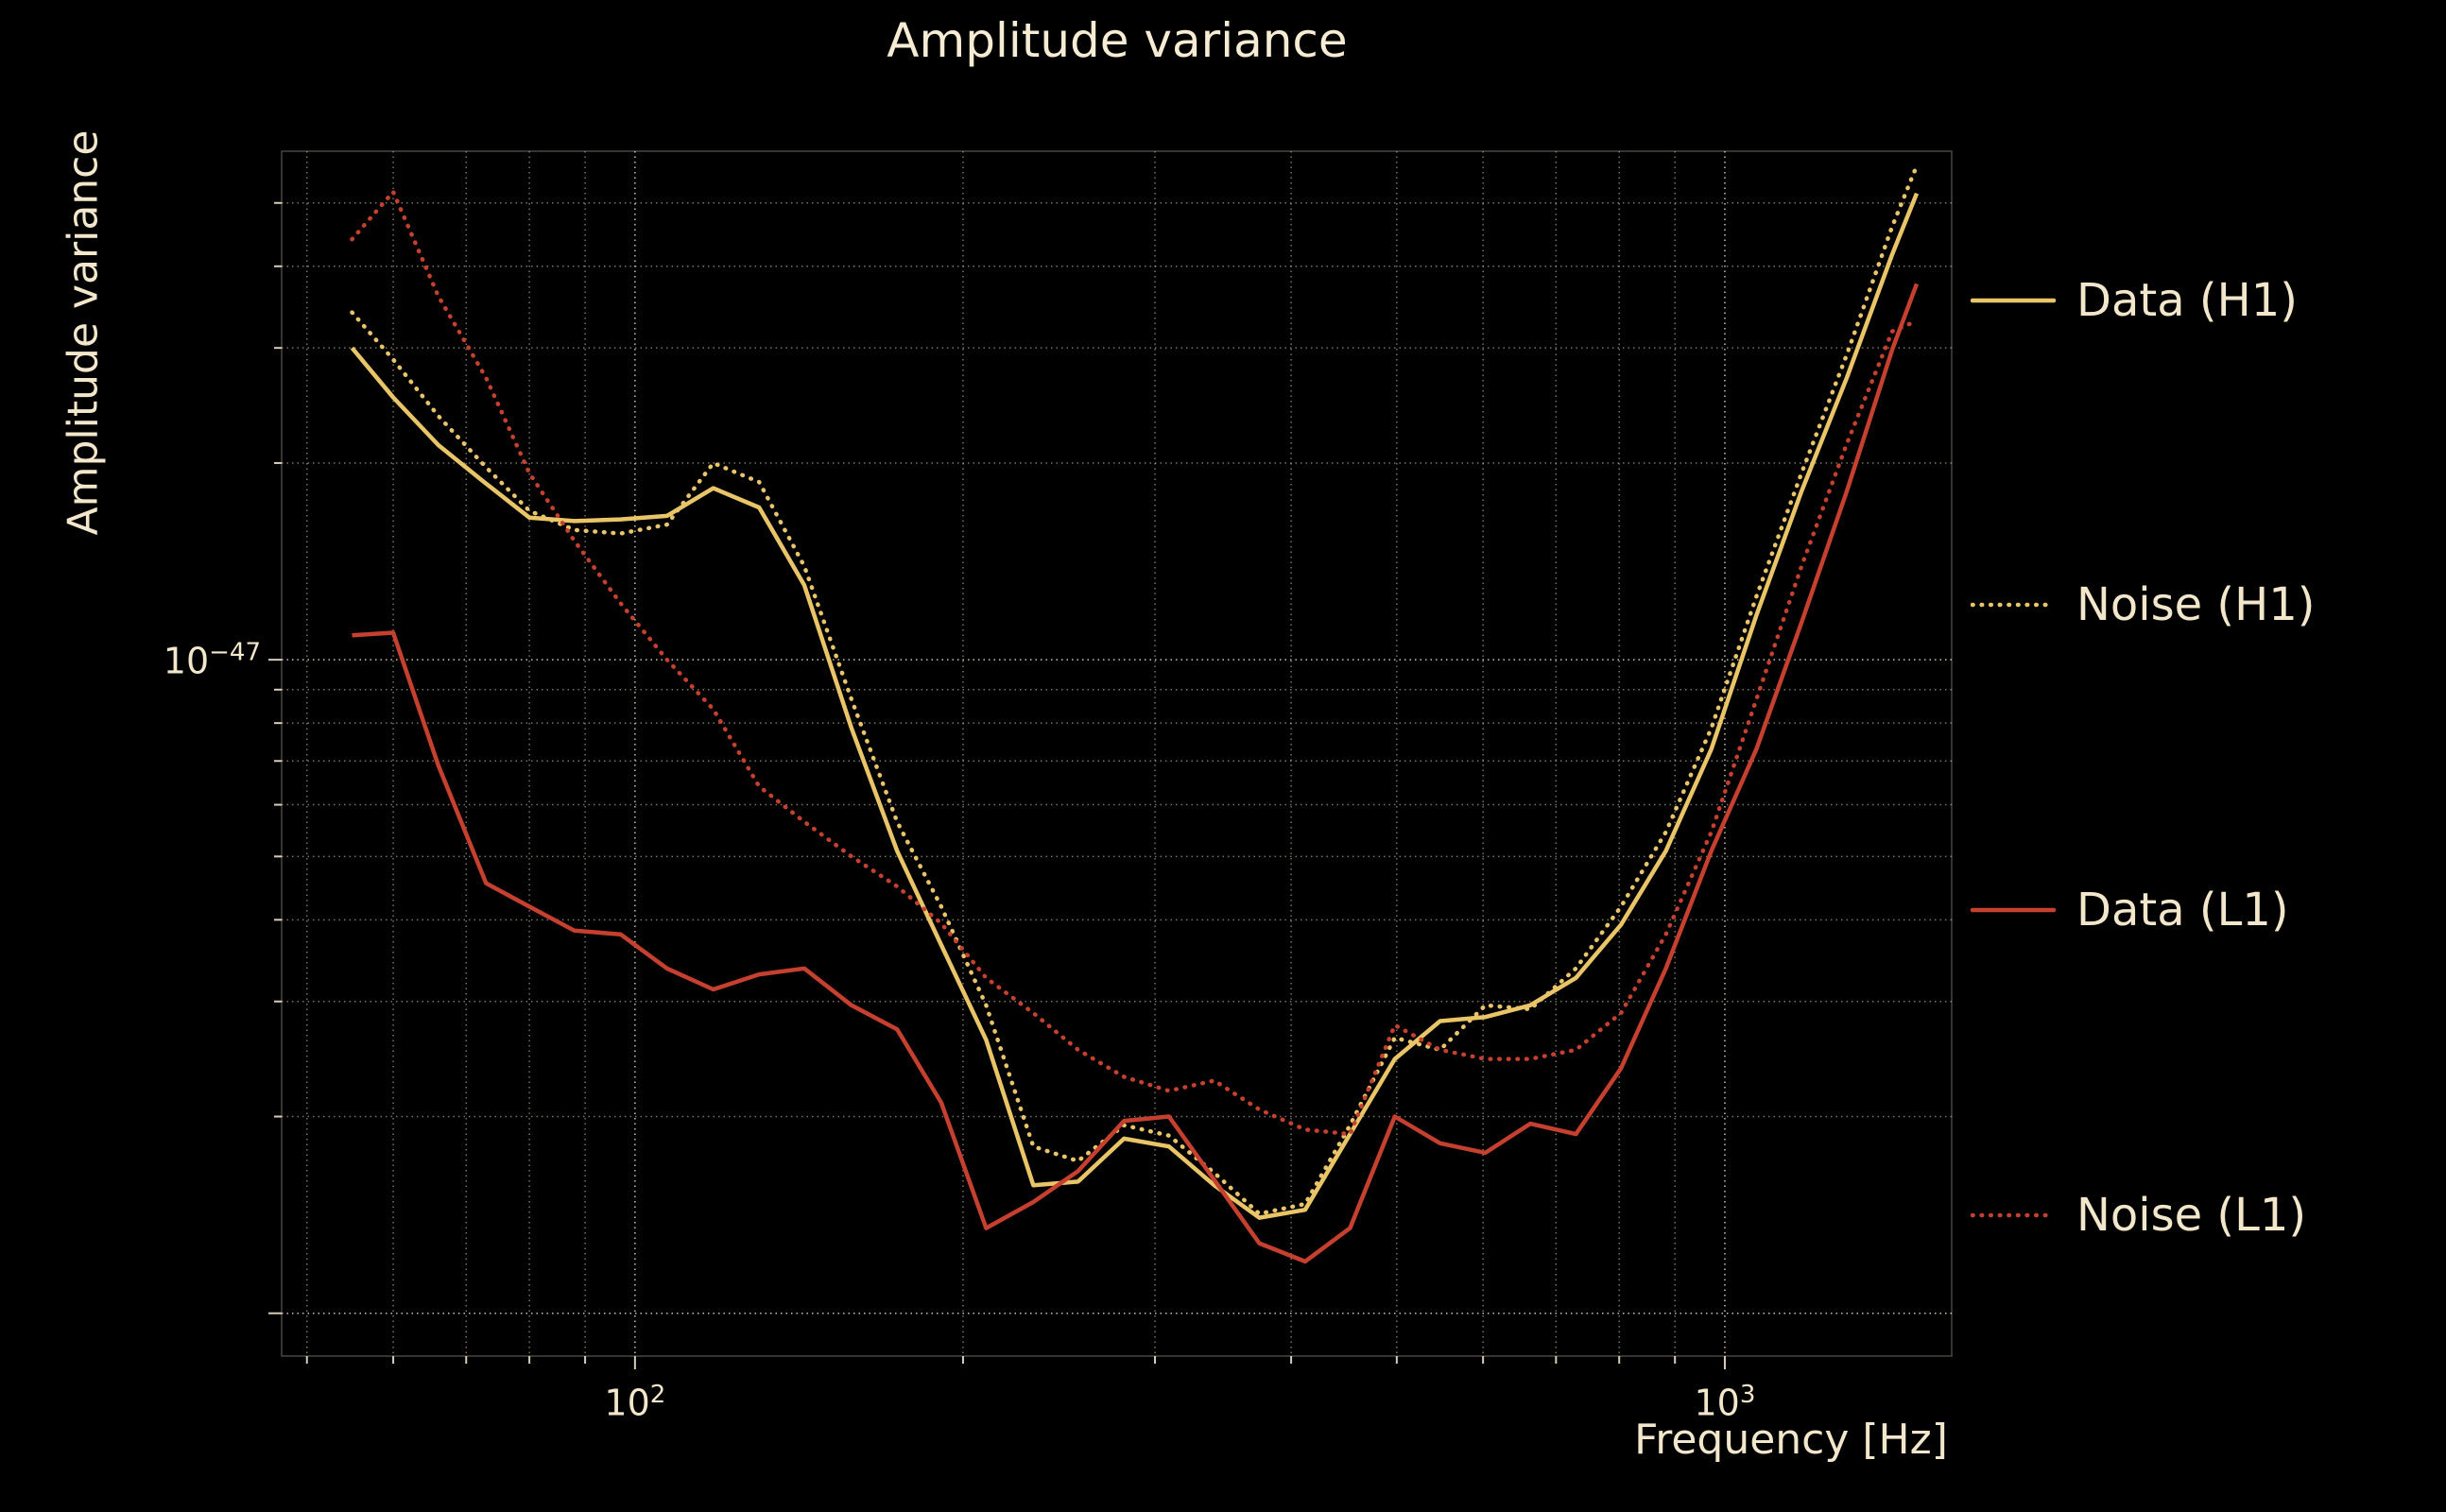 The width and height of the screenshot is (2446, 1512). What do you see at coordinates (2191, 1215) in the screenshot?
I see `legend-label: Noise (L1)` at bounding box center [2191, 1215].